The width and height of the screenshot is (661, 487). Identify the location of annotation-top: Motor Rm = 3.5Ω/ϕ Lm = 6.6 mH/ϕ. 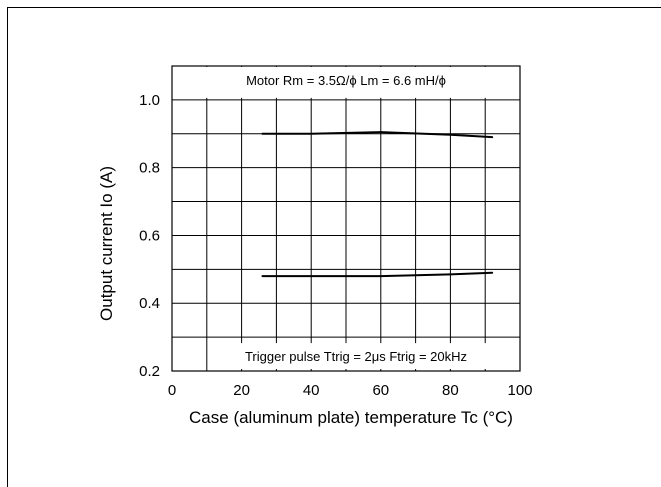
(346, 80).